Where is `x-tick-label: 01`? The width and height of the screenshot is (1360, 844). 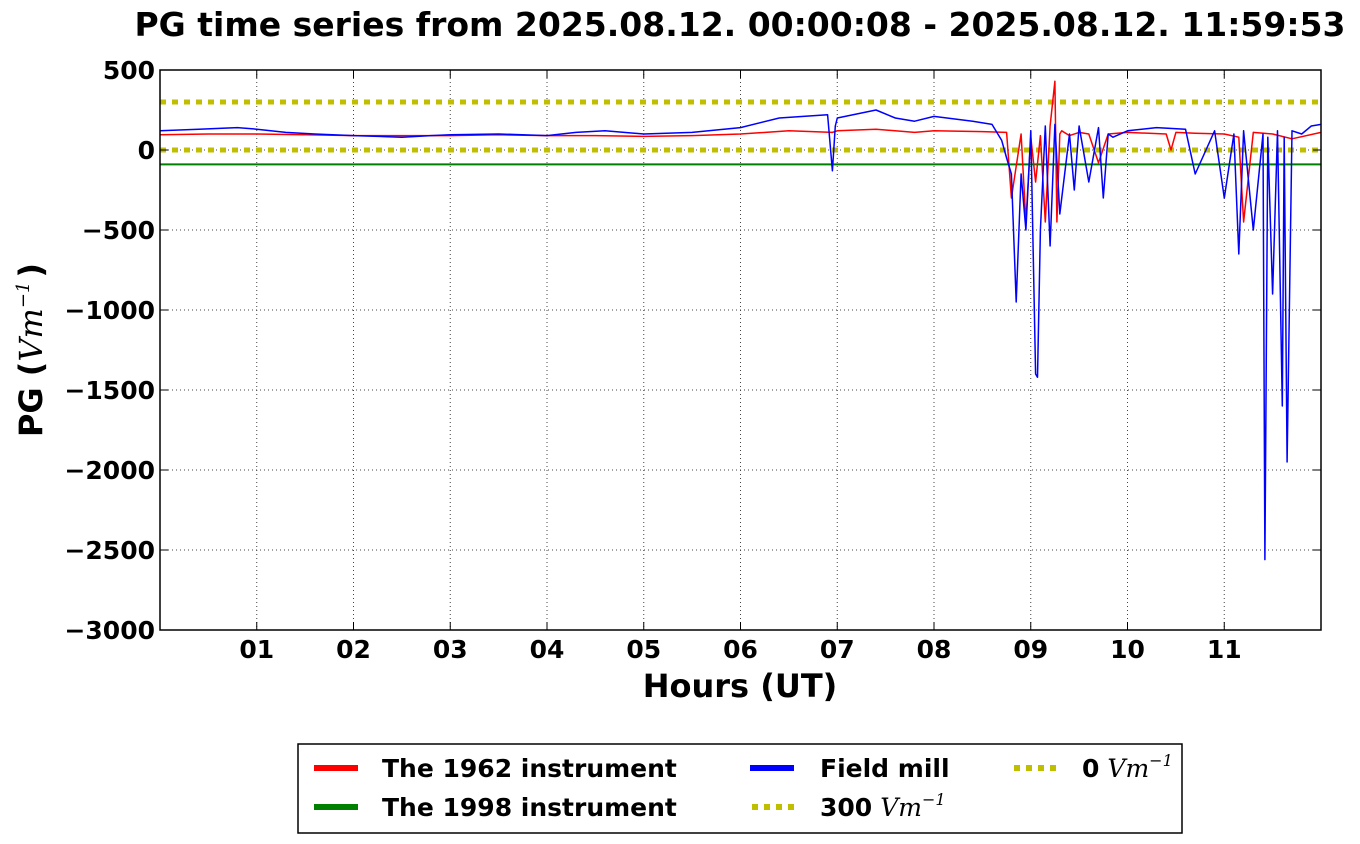
x-tick-label: 01 is located at coordinates (256, 649).